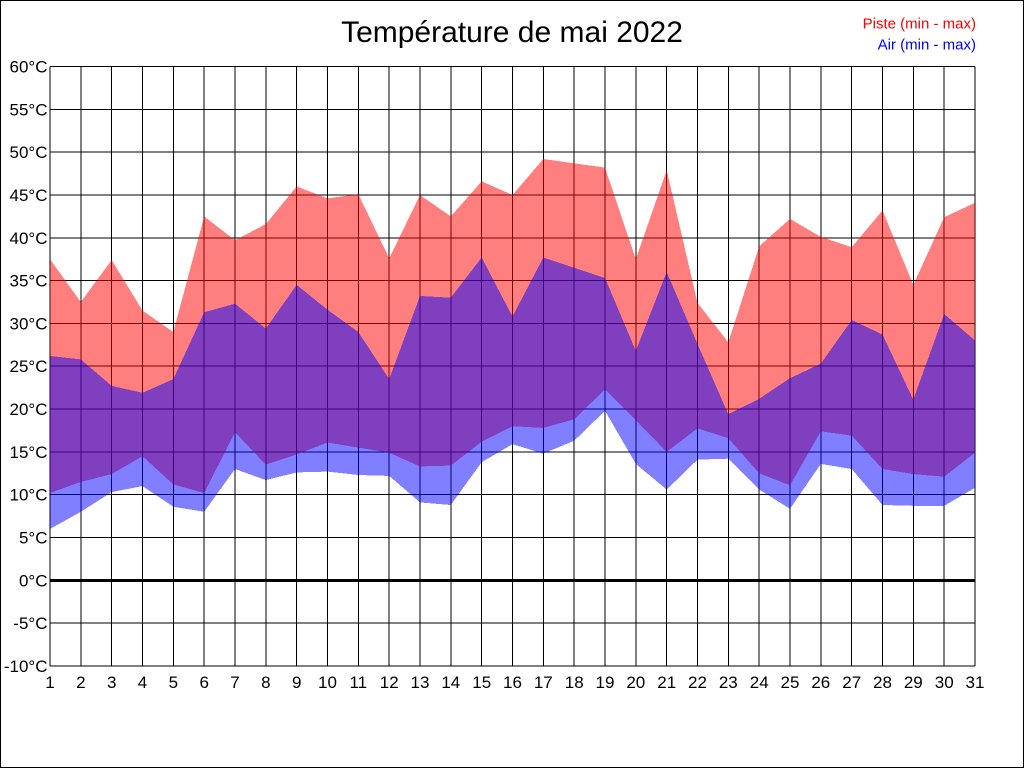 The width and height of the screenshot is (1024, 768). Describe the element at coordinates (543, 682) in the screenshot. I see `svg-text: 17` at that location.